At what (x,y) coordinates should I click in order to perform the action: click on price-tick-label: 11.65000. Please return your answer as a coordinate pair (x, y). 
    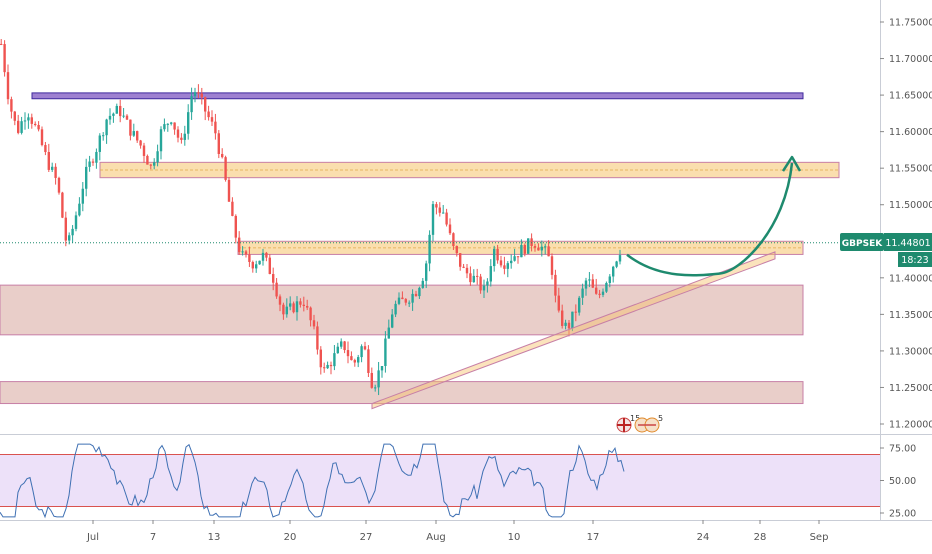
    Looking at the image, I should click on (910, 96).